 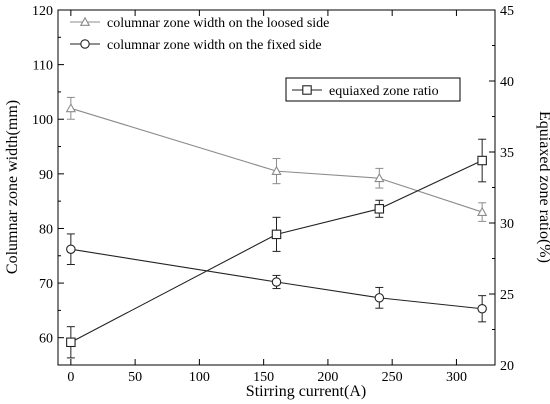 What do you see at coordinates (46, 229) in the screenshot?
I see `y-tick-label: 80` at bounding box center [46, 229].